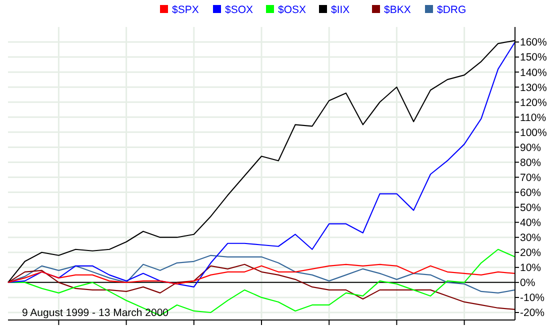  What do you see at coordinates (533, 72) in the screenshot?
I see `y-tick-label: 140%` at bounding box center [533, 72].